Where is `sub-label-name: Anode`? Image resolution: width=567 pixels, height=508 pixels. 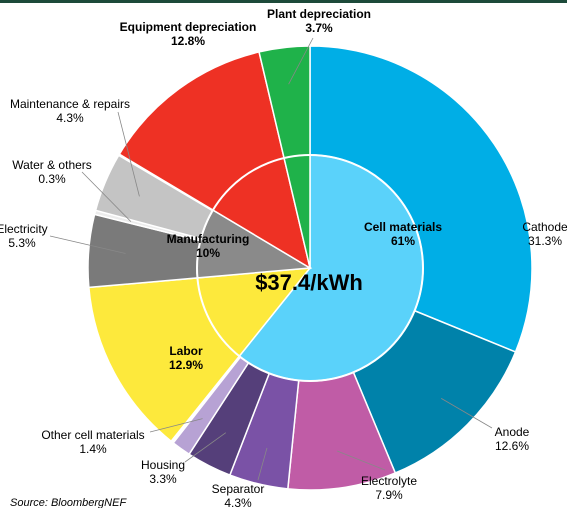
sub-label-name: Anode is located at coordinates (512, 432).